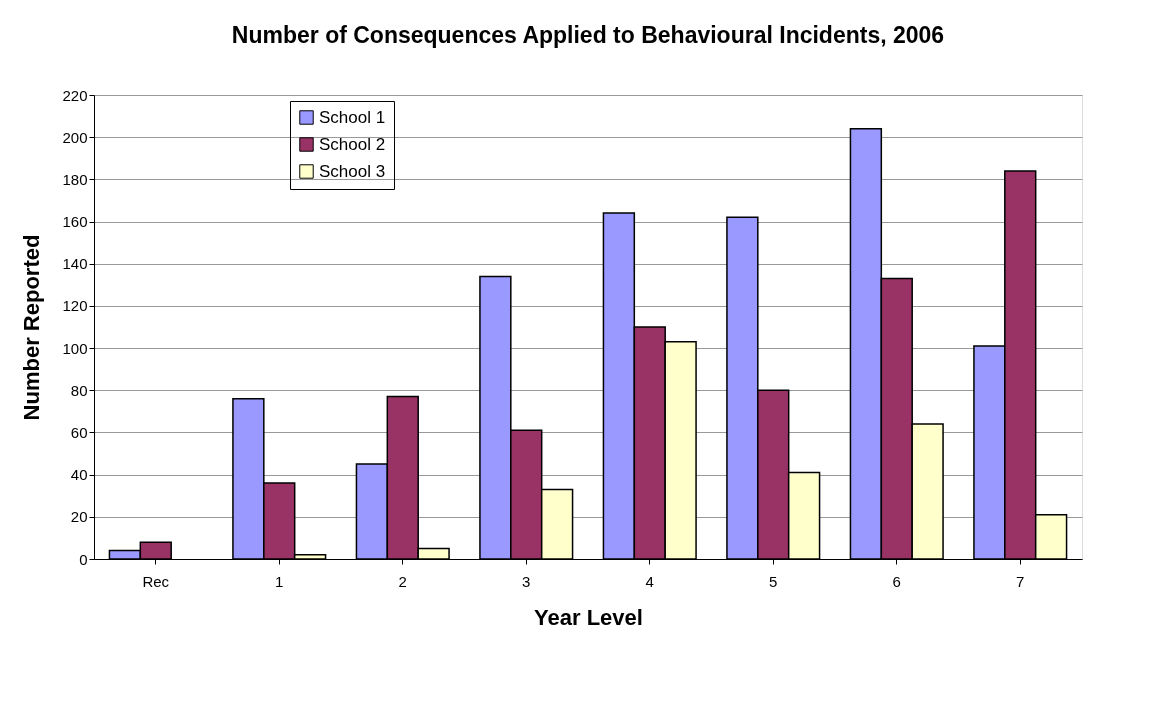 This screenshot has width=1160, height=708. I want to click on y-tick-label: 100, so click(75, 348).